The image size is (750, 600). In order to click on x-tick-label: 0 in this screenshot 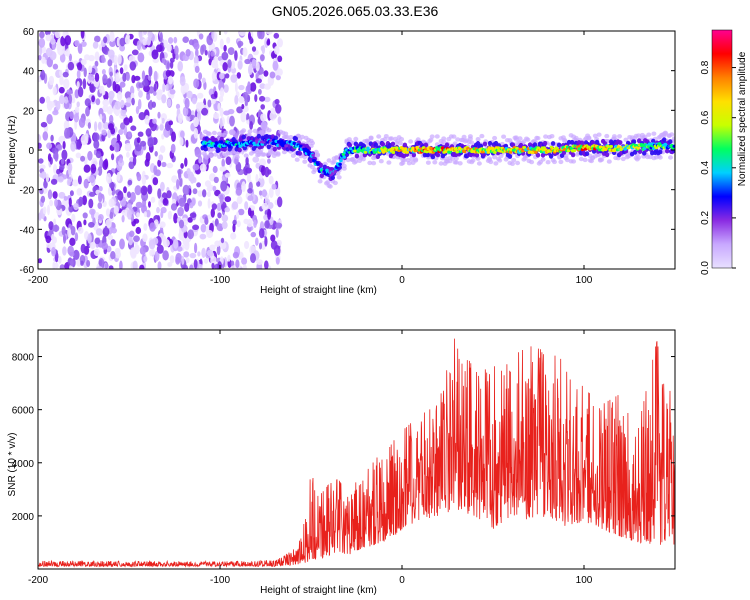, I will do `click(402, 580)`.